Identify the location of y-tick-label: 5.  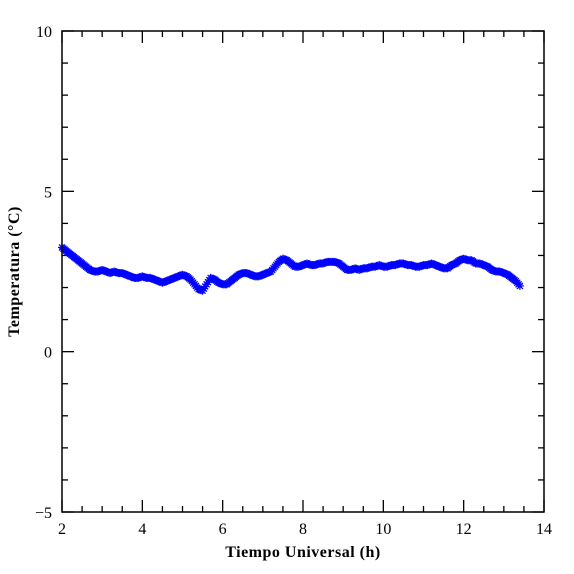
(48, 192).